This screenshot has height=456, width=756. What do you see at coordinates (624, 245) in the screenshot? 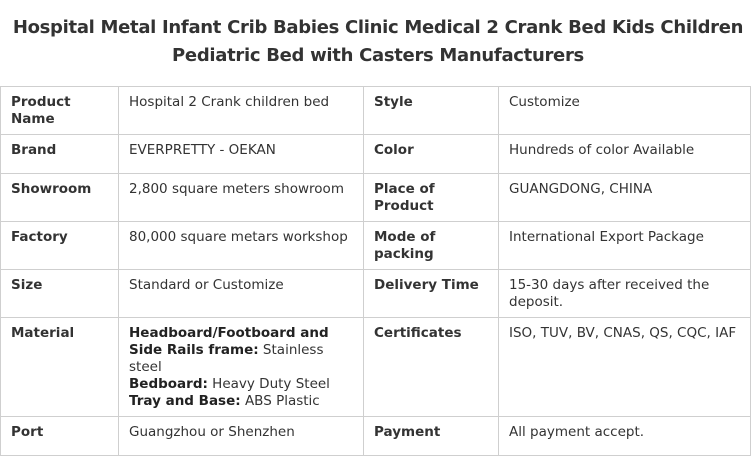
I see `spec-value: International Export Package` at bounding box center [624, 245].